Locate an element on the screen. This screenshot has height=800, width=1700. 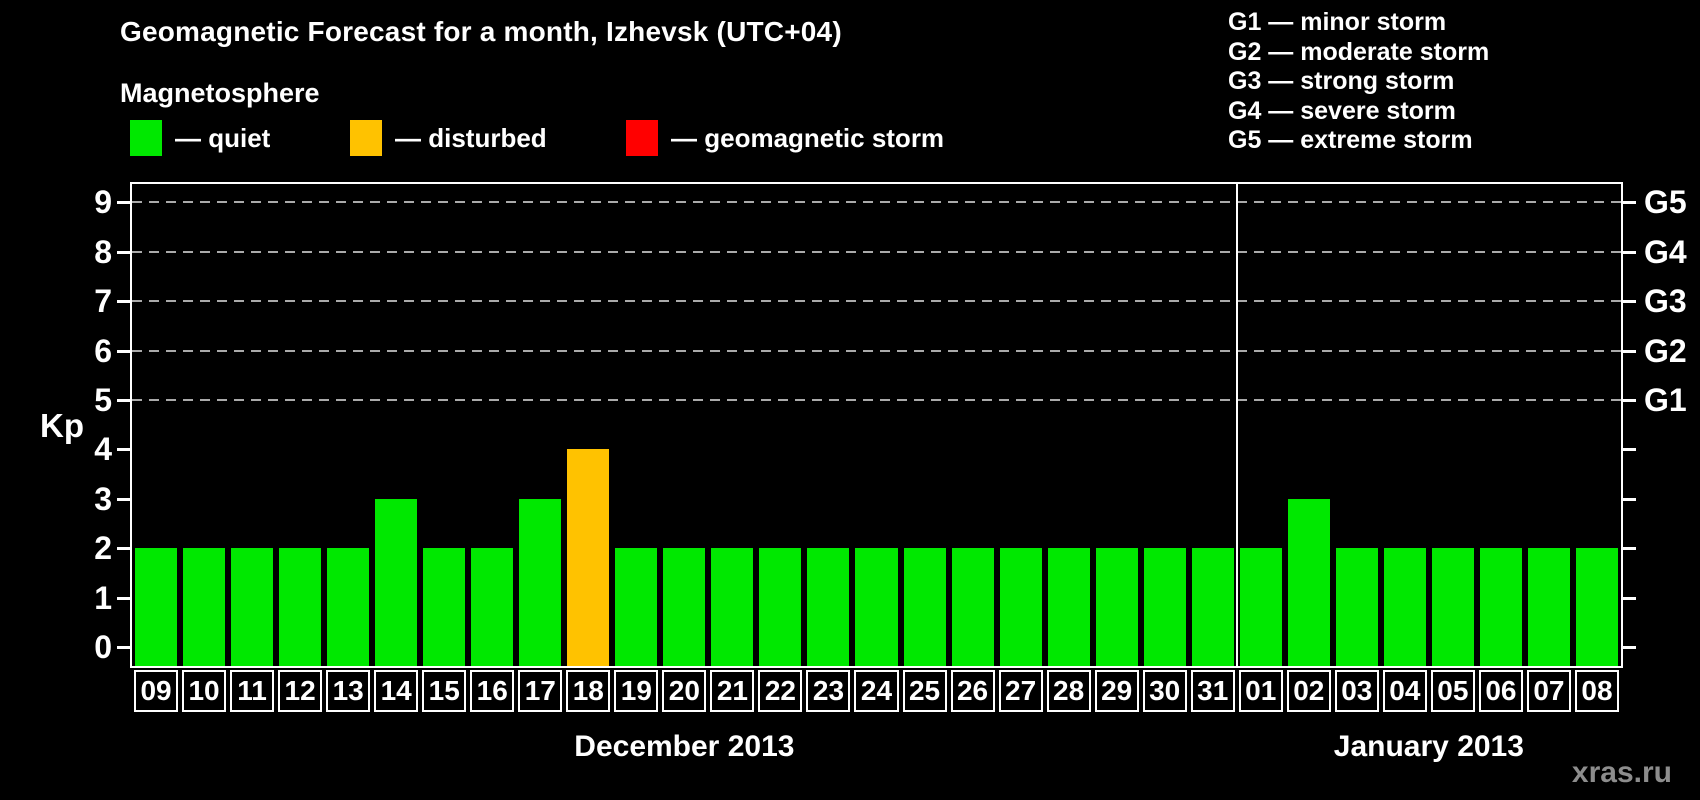
day-label-cell-16: 16 is located at coordinates (492, 691).